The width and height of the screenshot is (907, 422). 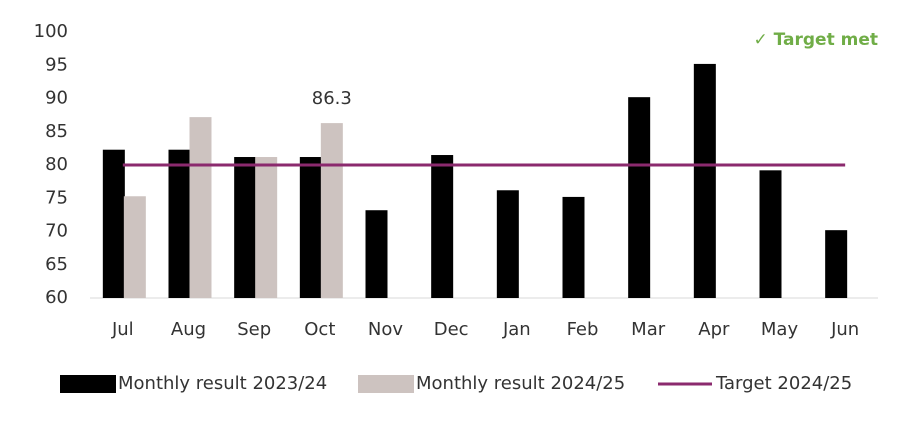 I want to click on y-tick-label: 85, so click(x=56, y=131).